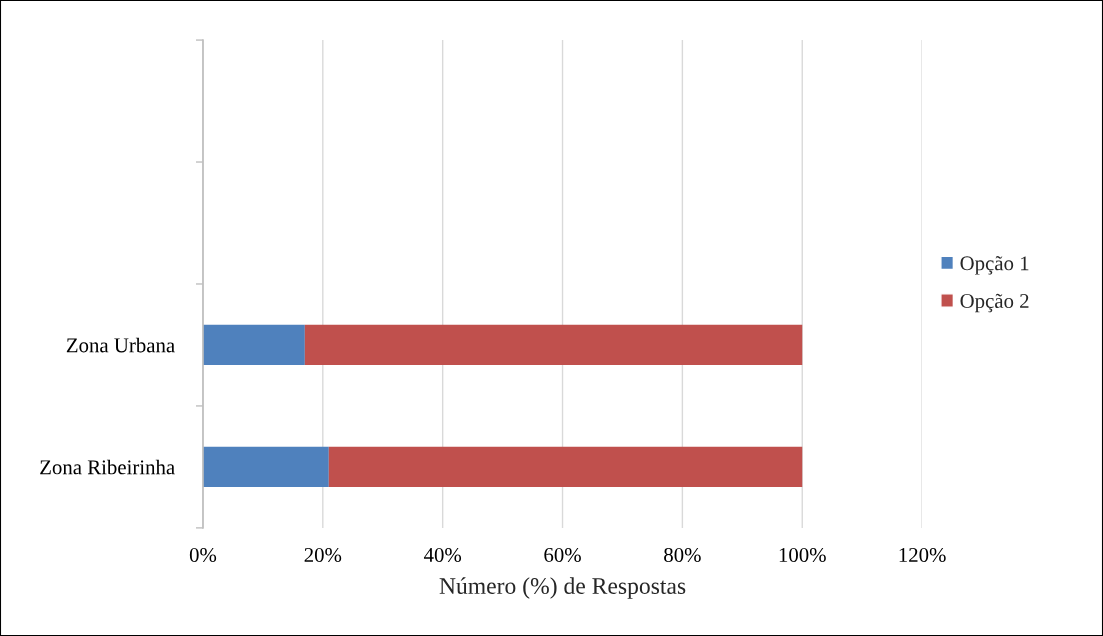 This screenshot has width=1103, height=636. What do you see at coordinates (994, 303) in the screenshot?
I see `legend-label: Opção 2` at bounding box center [994, 303].